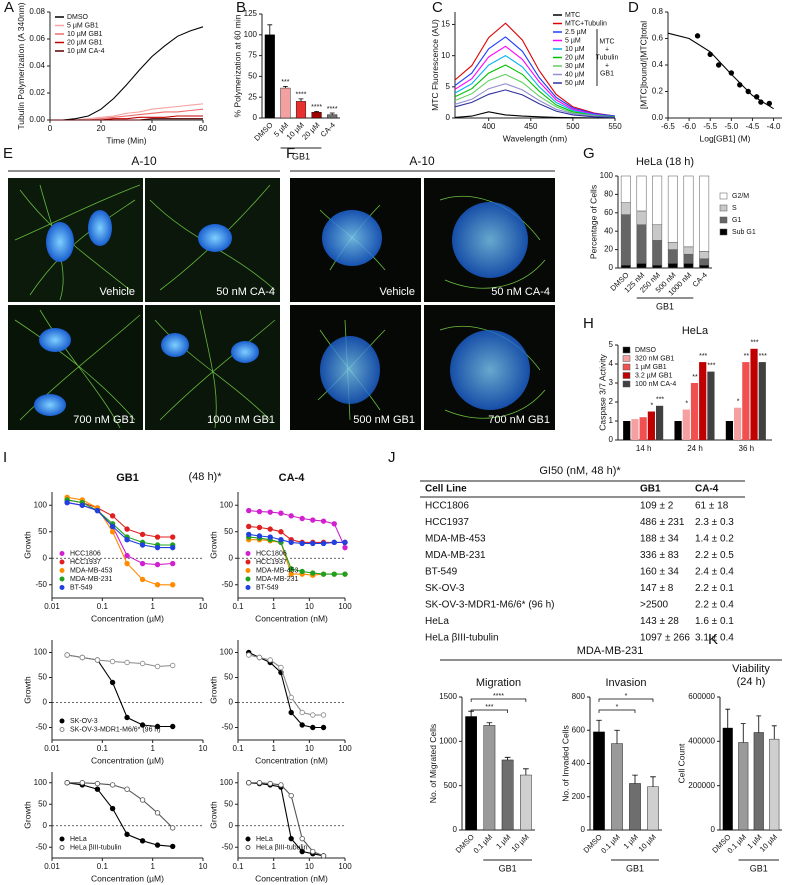 Image resolution: width=788 pixels, height=885 pixels. Describe the element at coordinates (448, 740) in the screenshot. I see `y-tick-label: 1000` at that location.